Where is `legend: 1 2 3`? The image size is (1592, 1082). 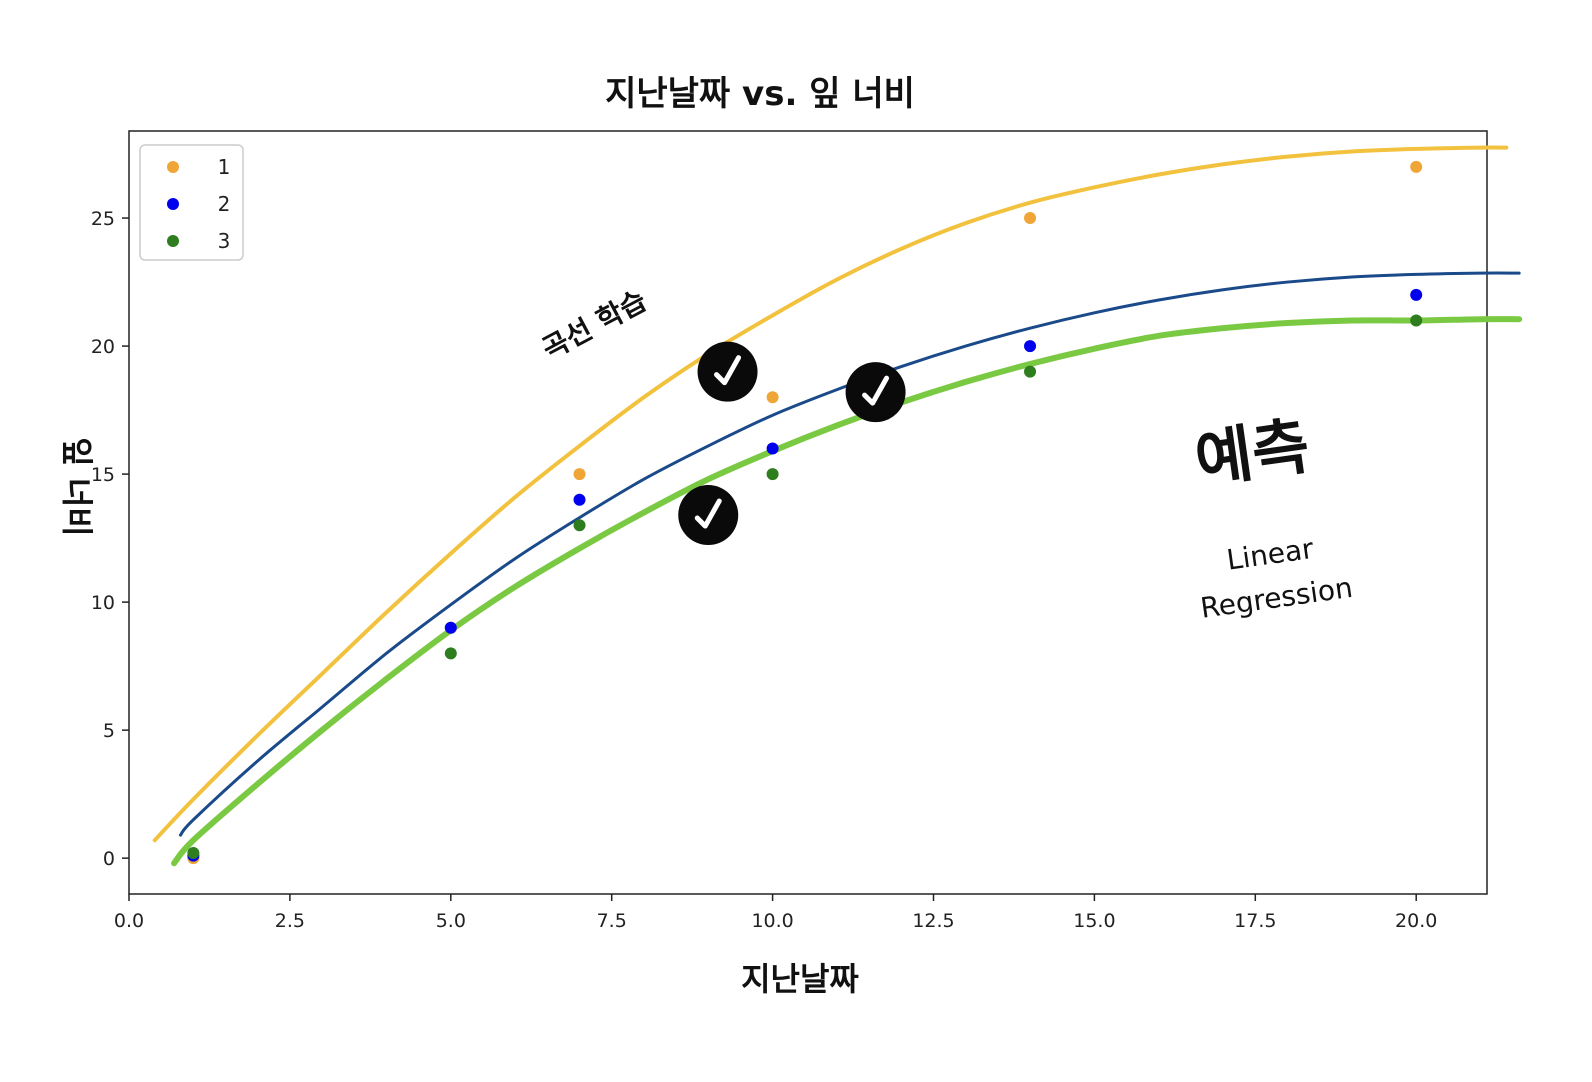 legend: 1 2 3 is located at coordinates (191, 202).